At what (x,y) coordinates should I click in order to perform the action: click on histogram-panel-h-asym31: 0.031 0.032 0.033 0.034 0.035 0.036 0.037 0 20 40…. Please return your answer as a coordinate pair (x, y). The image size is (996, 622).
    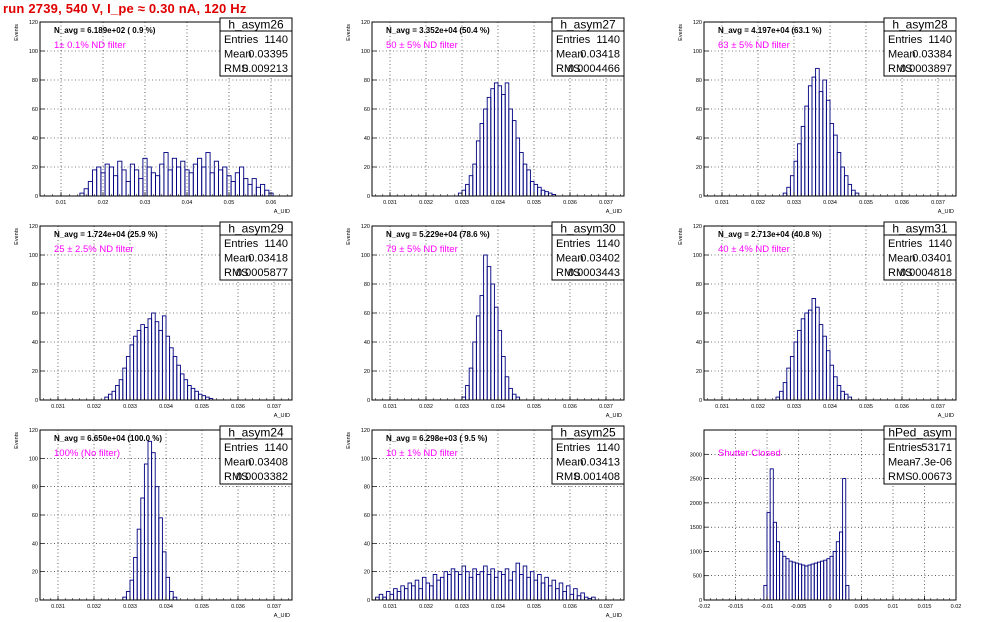
    Looking at the image, I should click on (817, 320).